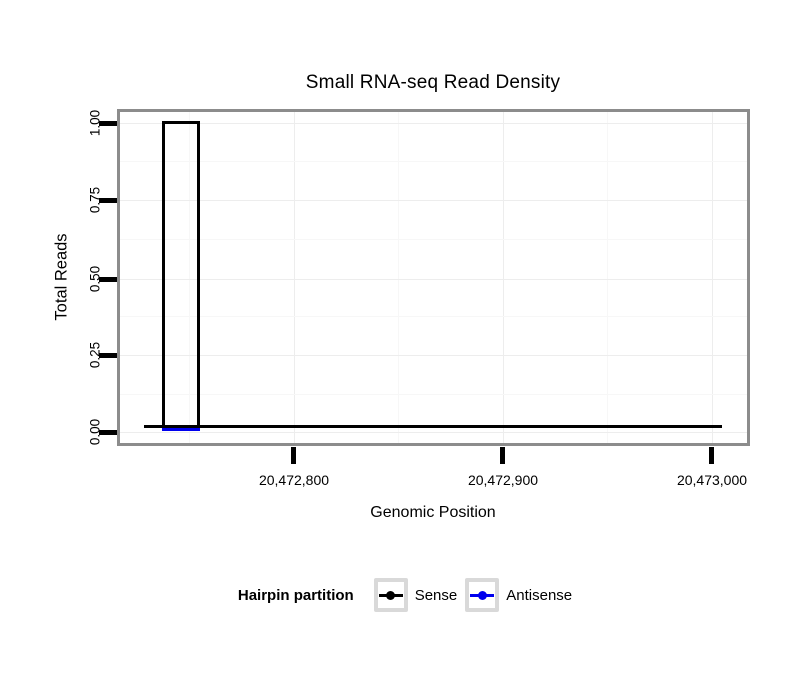 This screenshot has height=690, width=810. I want to click on legend: Hairpin partition Sense Antisense, so click(405, 595).